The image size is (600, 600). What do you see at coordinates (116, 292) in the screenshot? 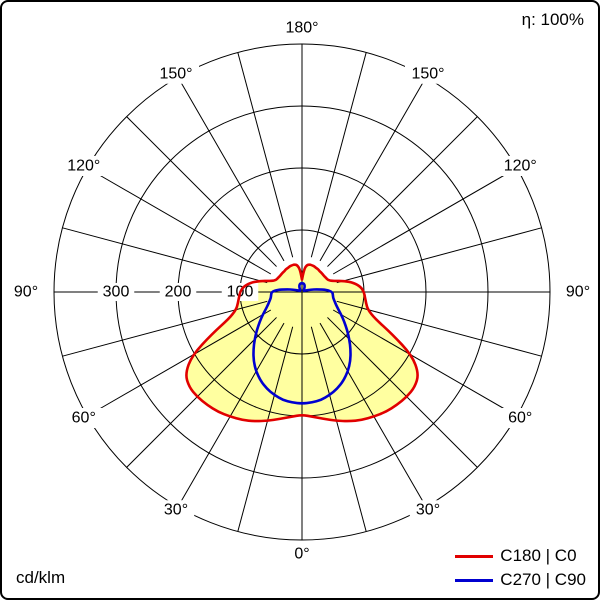
I see `svg-text: 300` at bounding box center [116, 292].